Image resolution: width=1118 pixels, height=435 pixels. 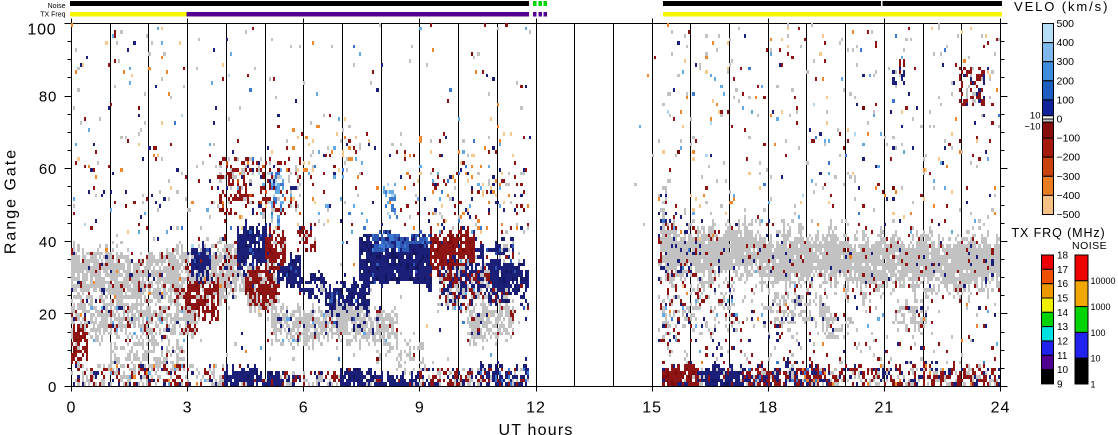 I want to click on svg-text: 80, so click(x=48, y=97).